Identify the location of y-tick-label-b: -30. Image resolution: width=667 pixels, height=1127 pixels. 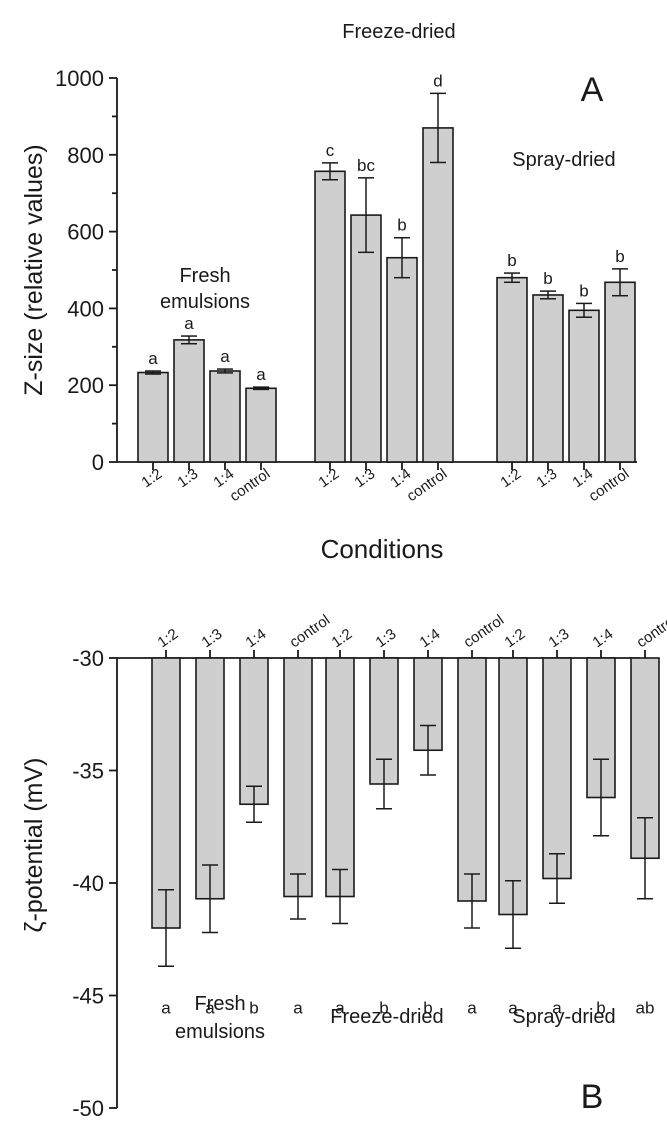
(88, 658).